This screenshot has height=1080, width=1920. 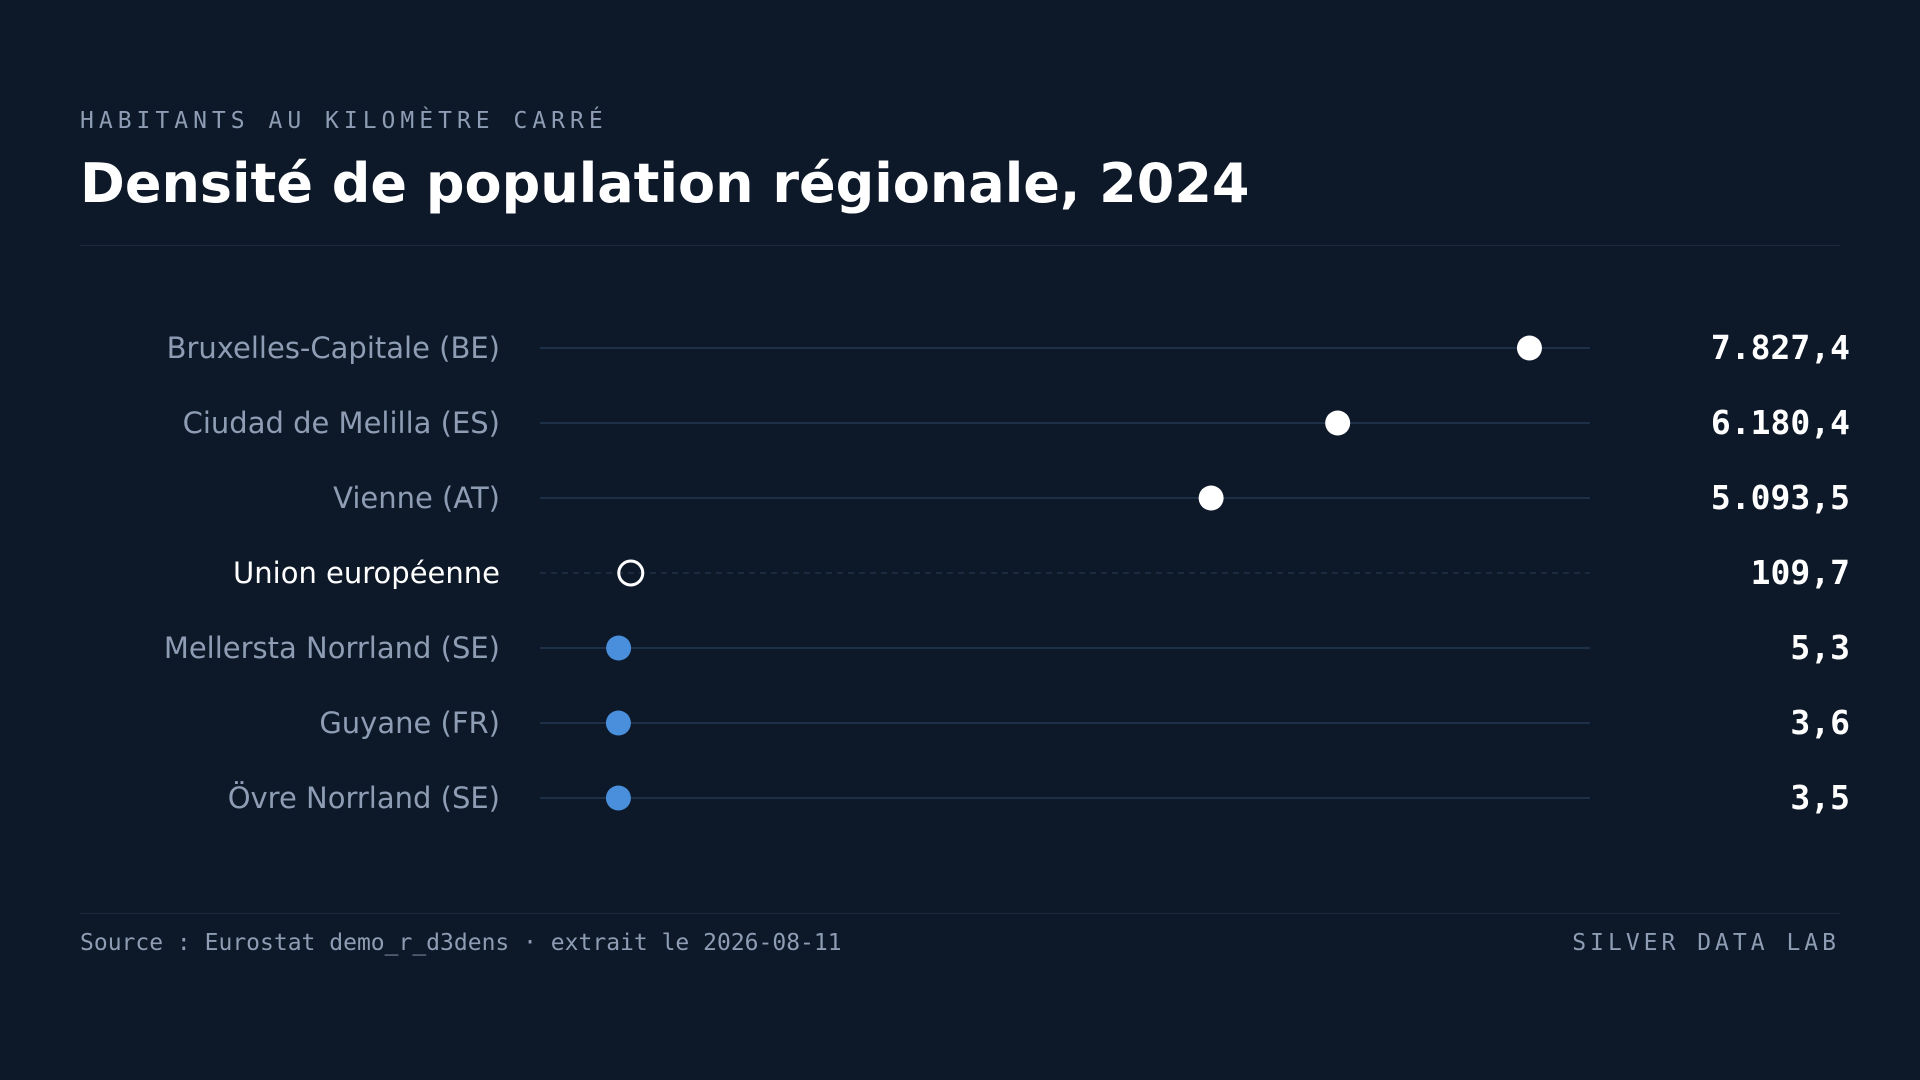 I want to click on category-label: Mellersta Norrland (SE), so click(x=332, y=648).